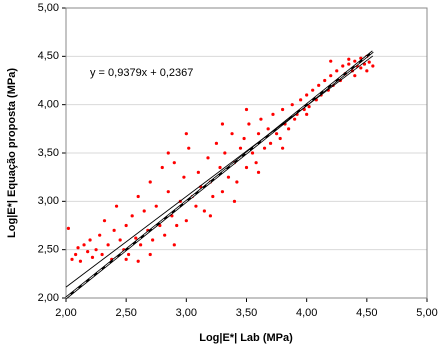  Describe the element at coordinates (246, 338) in the screenshot. I see `x-axis-title: Log|E*| Lab (MPa)` at that location.